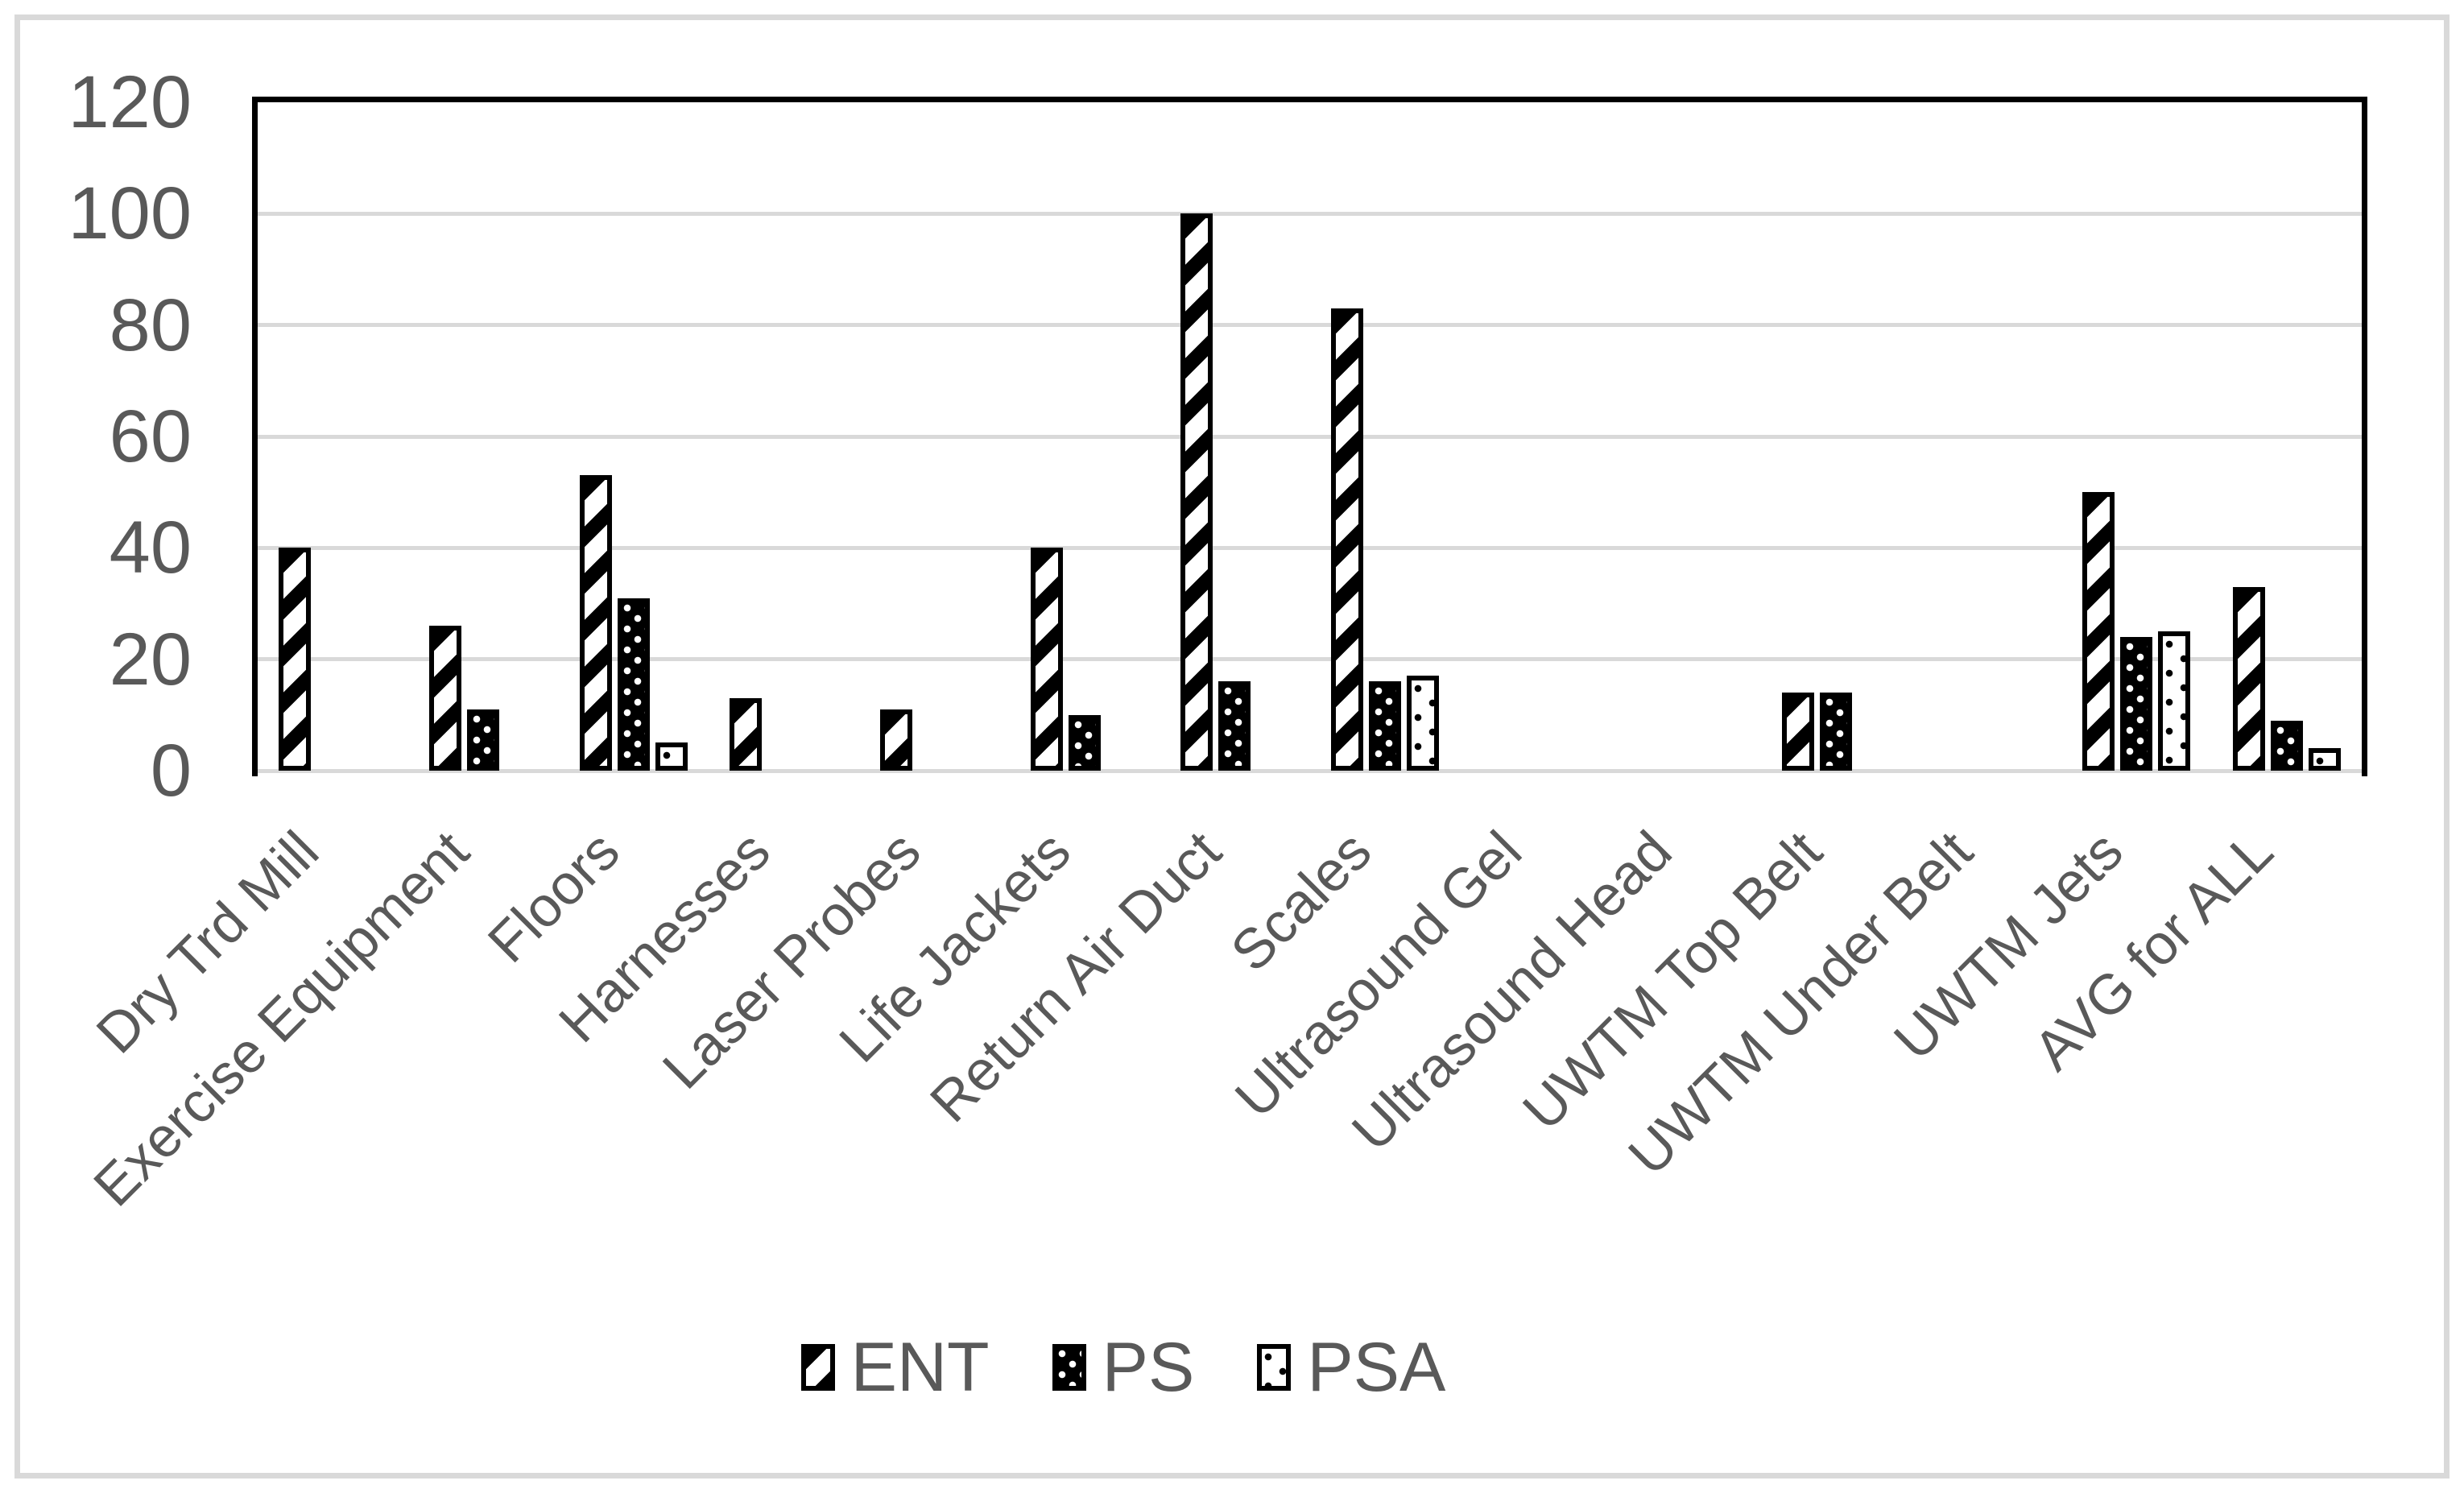 This screenshot has width=2464, height=1493. What do you see at coordinates (171, 771) in the screenshot?
I see `y-tick-label: 0` at bounding box center [171, 771].